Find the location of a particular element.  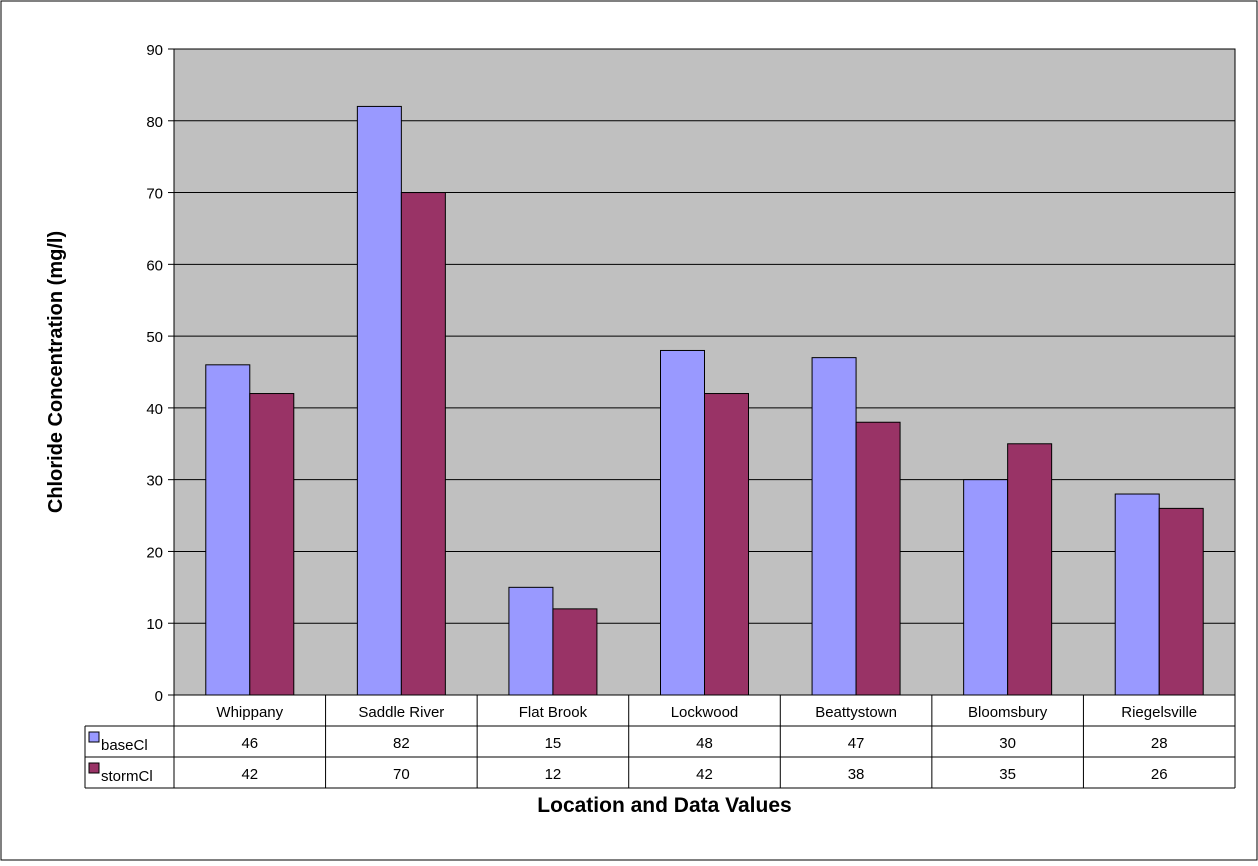

bar-baseCl-bloomsbury is located at coordinates (986, 587).